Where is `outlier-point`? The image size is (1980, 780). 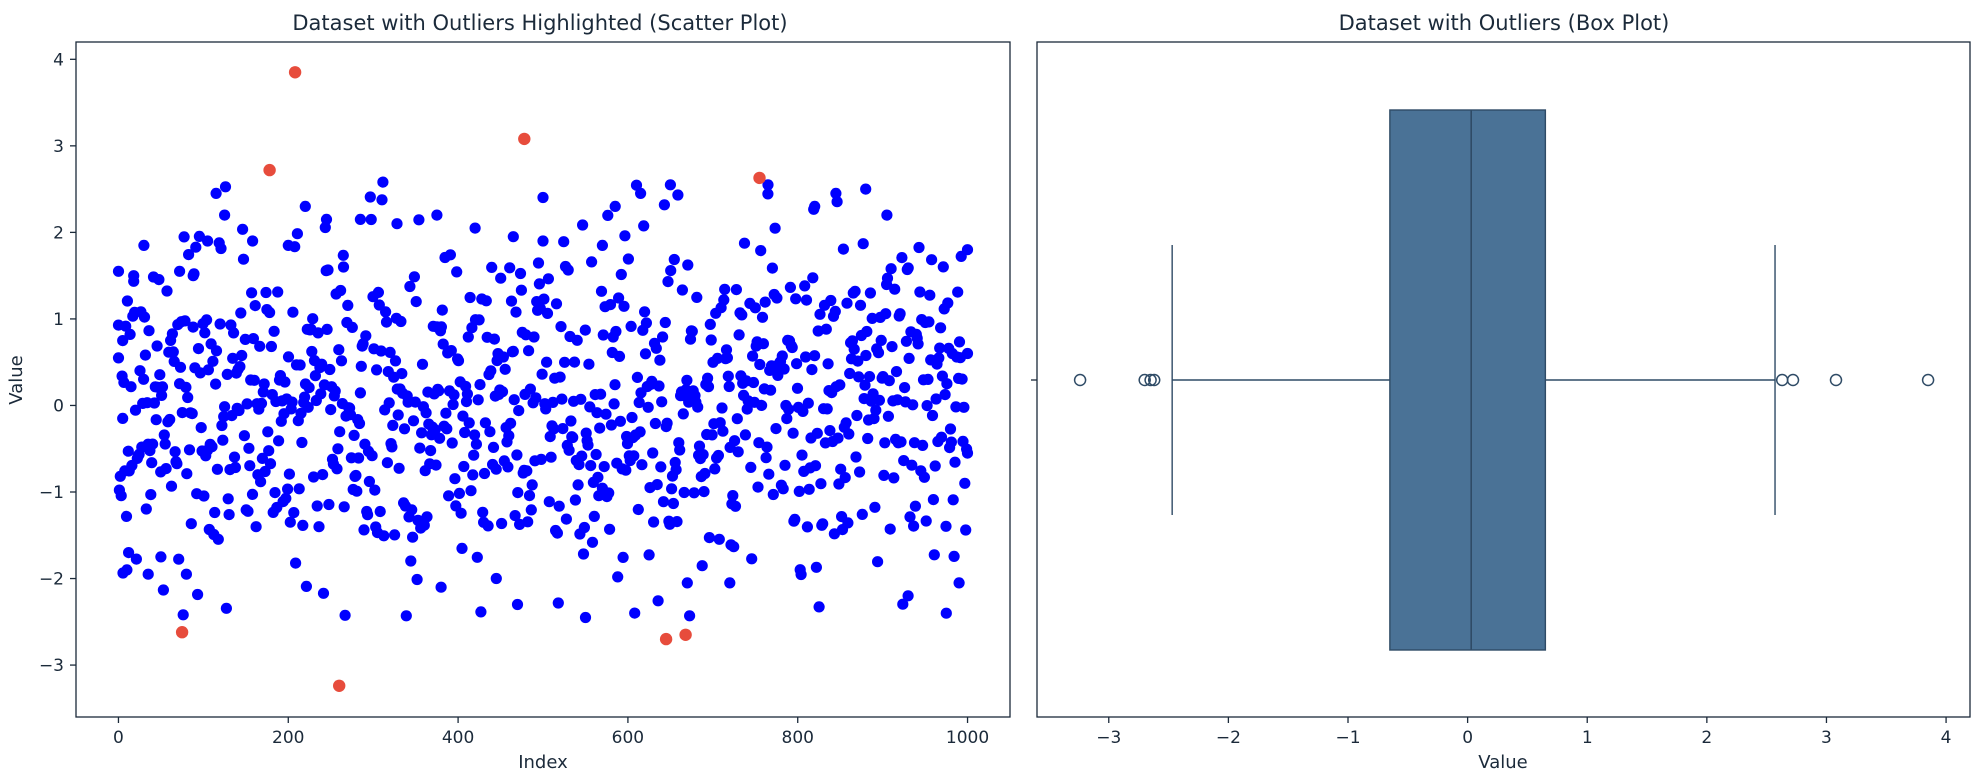 outlier-point is located at coordinates (295, 72).